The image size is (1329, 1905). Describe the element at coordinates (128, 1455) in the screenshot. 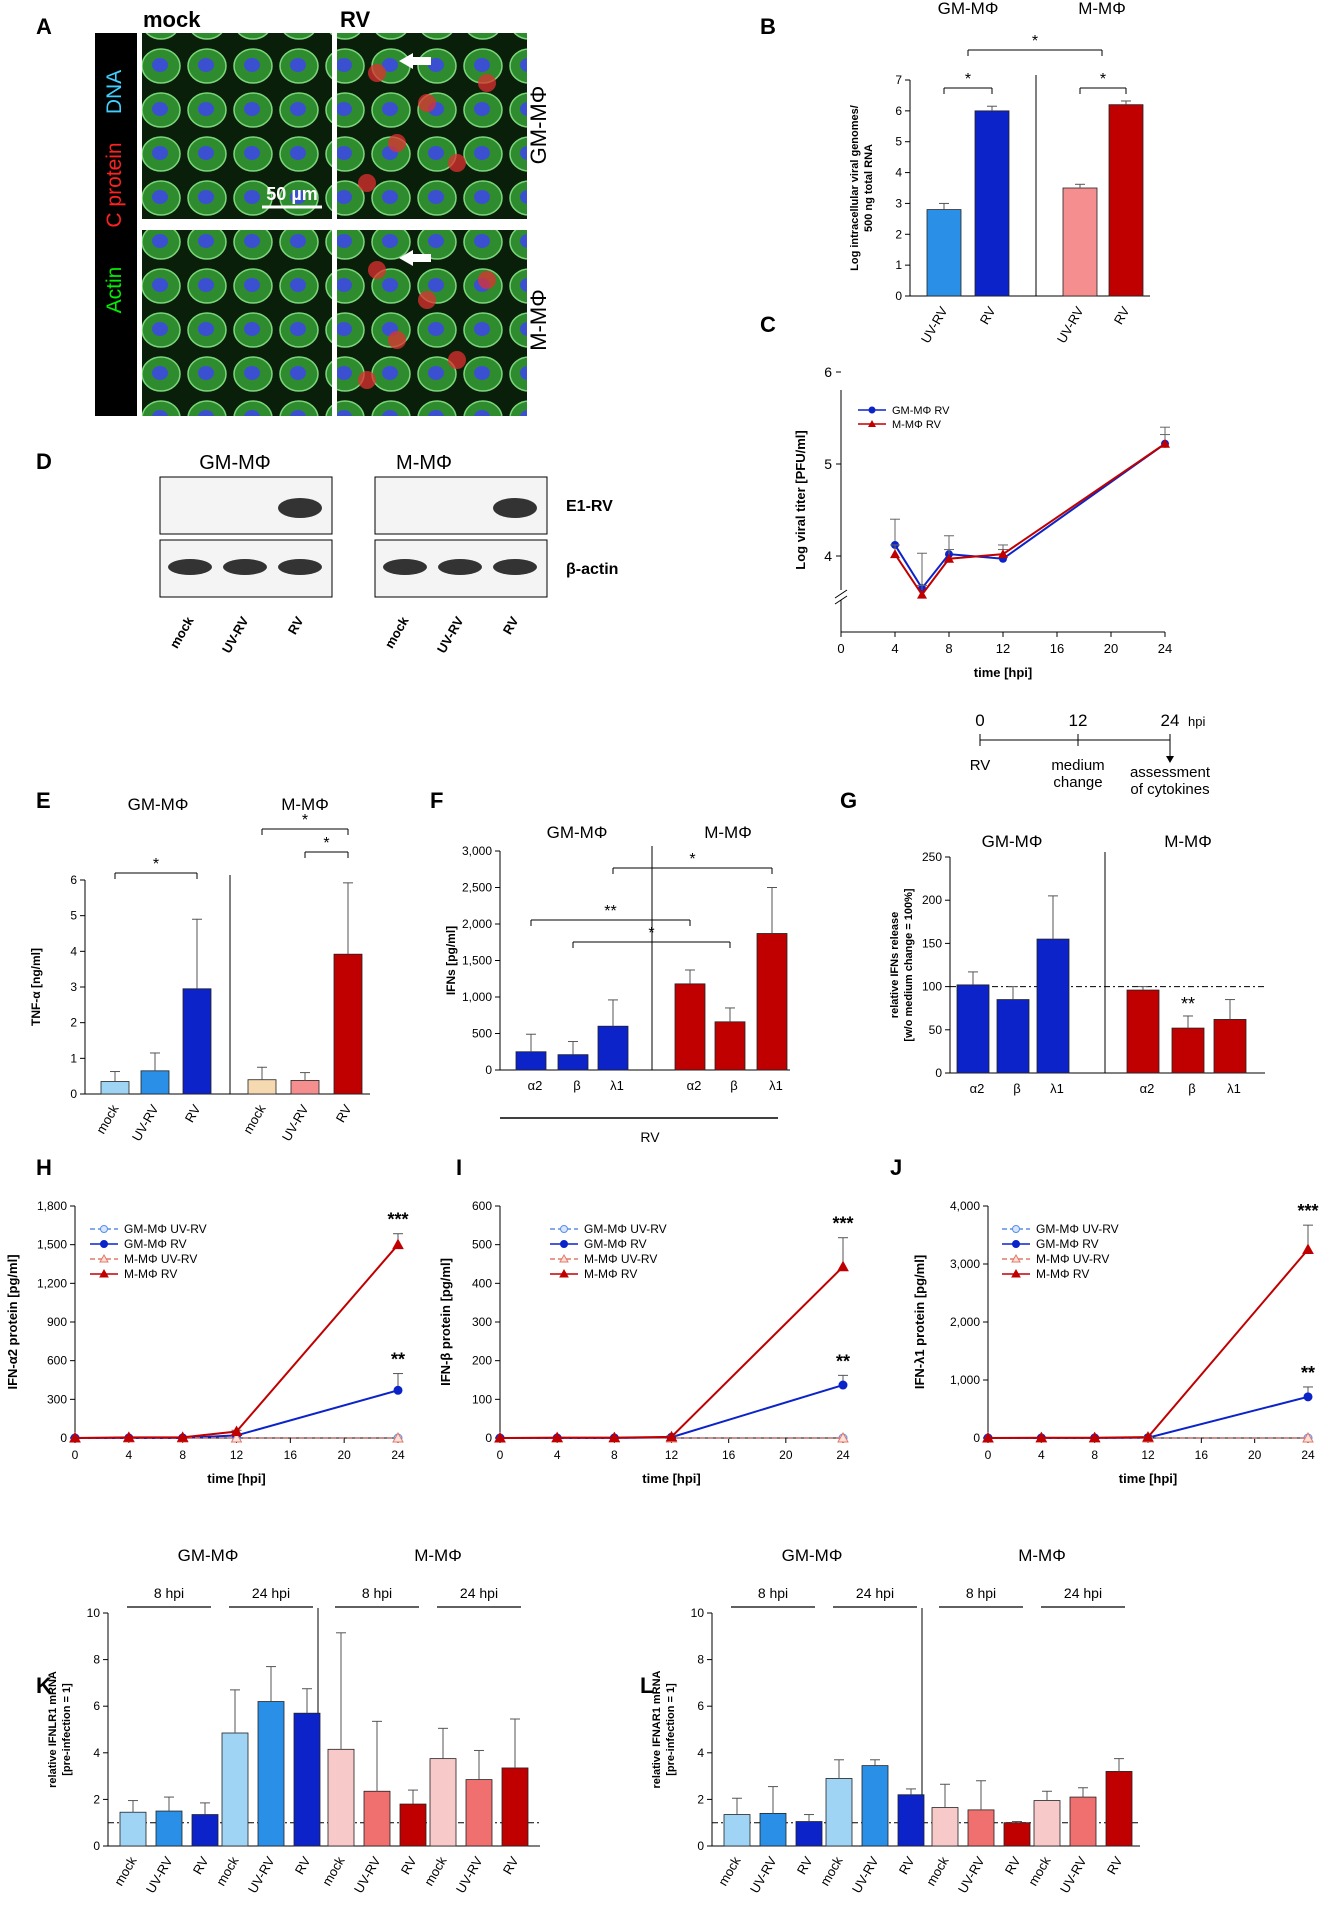

I see `chart-H-x-tick-label: 4` at that location.